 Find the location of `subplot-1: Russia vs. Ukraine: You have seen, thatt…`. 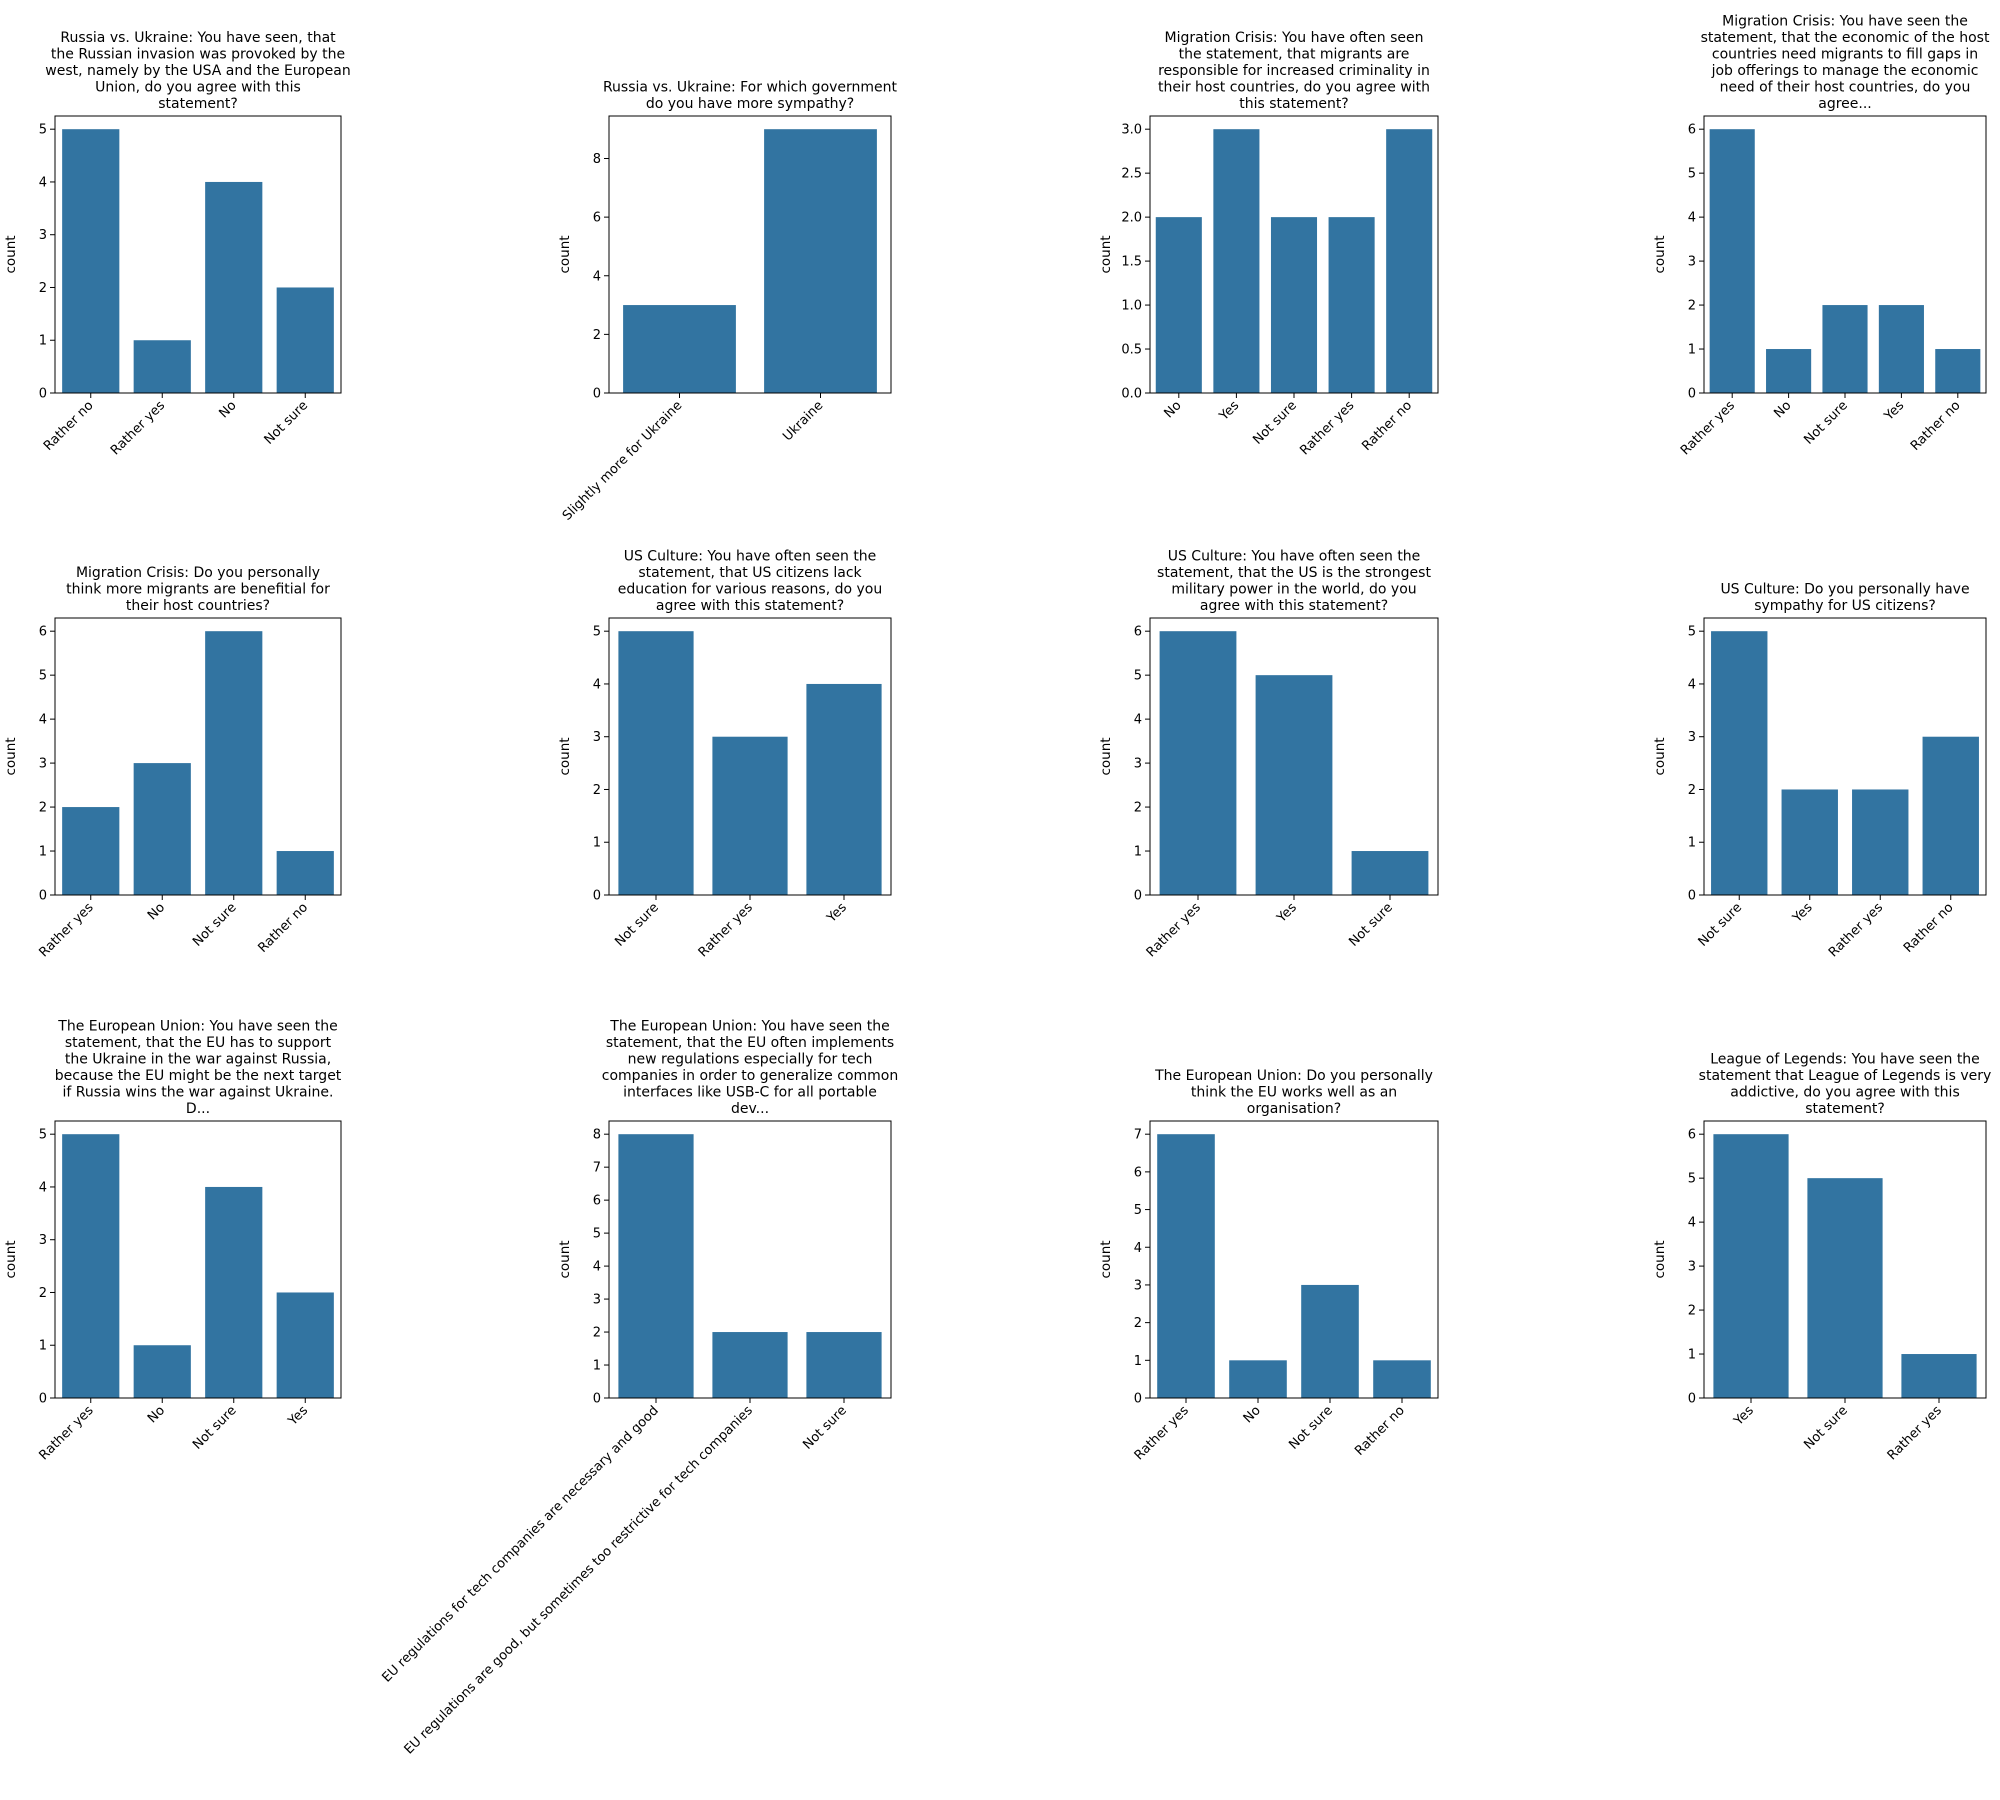

subplot-1: Russia vs. Ukraine: You have seen, thatt… is located at coordinates (177, 244).